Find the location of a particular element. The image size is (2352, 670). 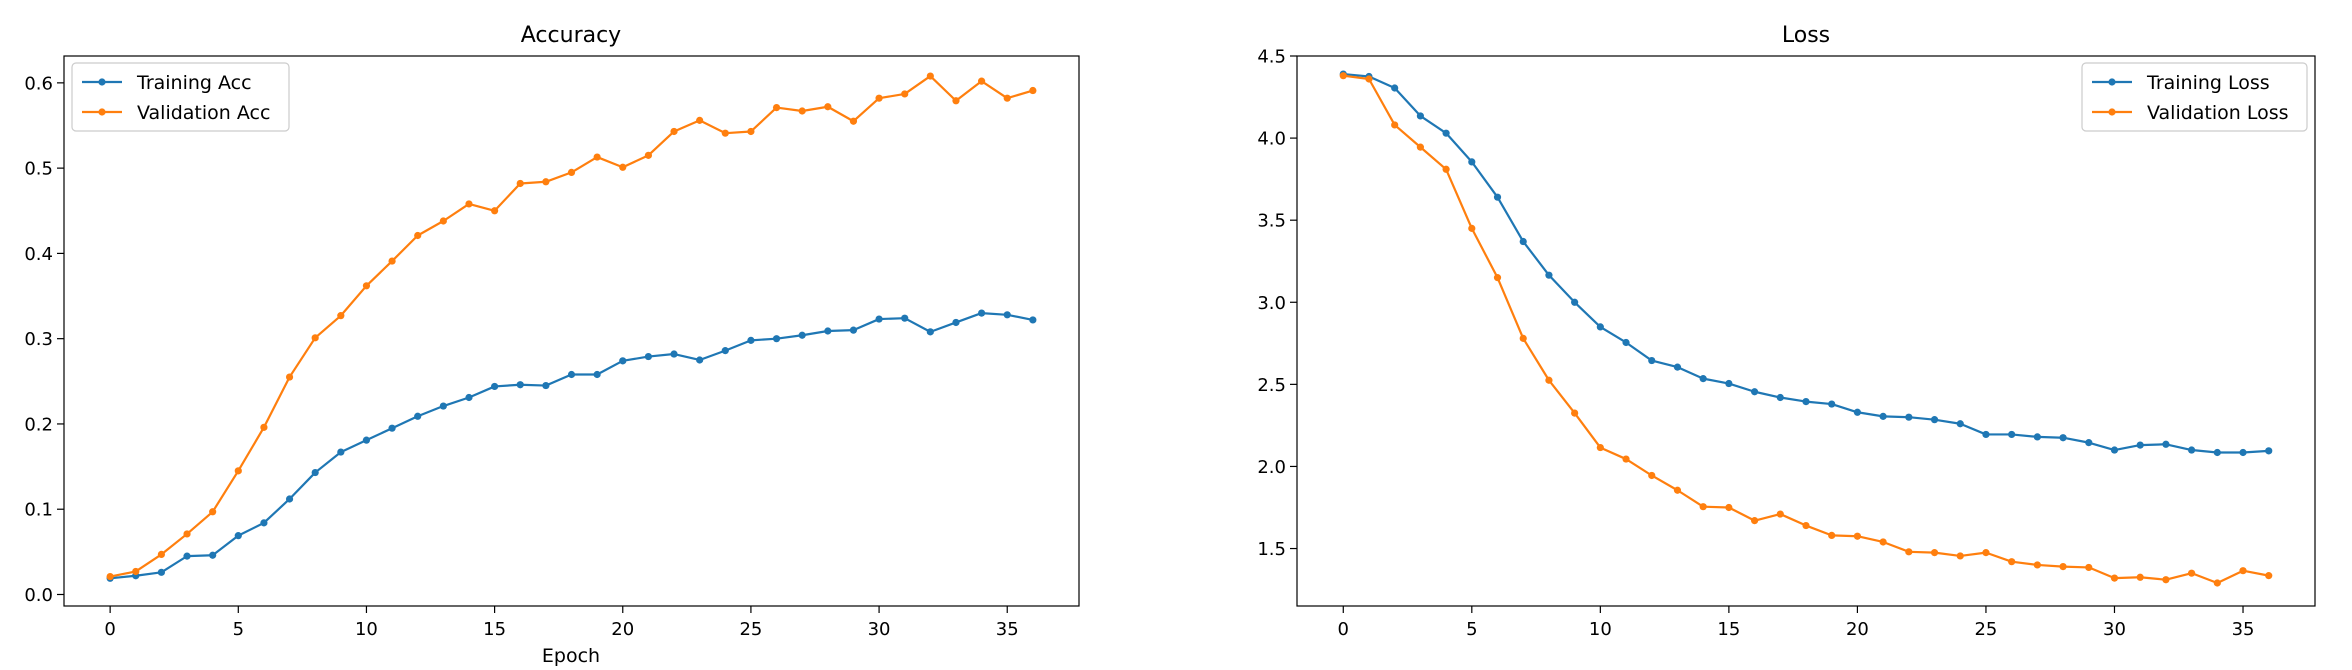

loss-title: Loss is located at coordinates (1806, 35).